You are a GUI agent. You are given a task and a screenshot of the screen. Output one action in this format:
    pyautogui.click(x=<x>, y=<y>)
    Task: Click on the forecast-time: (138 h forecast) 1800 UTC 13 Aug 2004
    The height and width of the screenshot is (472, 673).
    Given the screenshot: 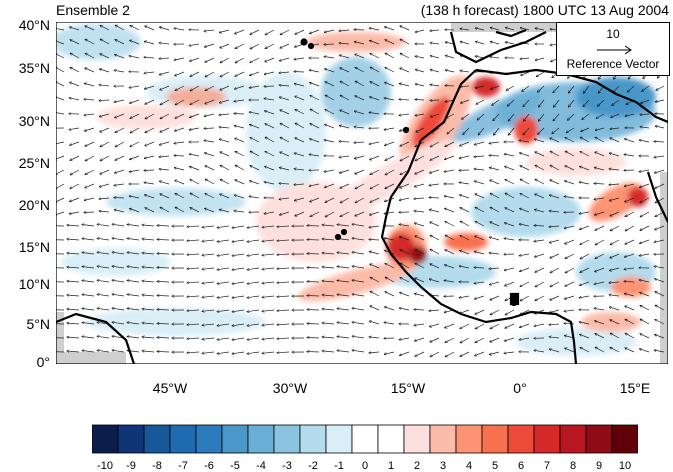 What is the action you would take?
    pyautogui.click(x=545, y=10)
    